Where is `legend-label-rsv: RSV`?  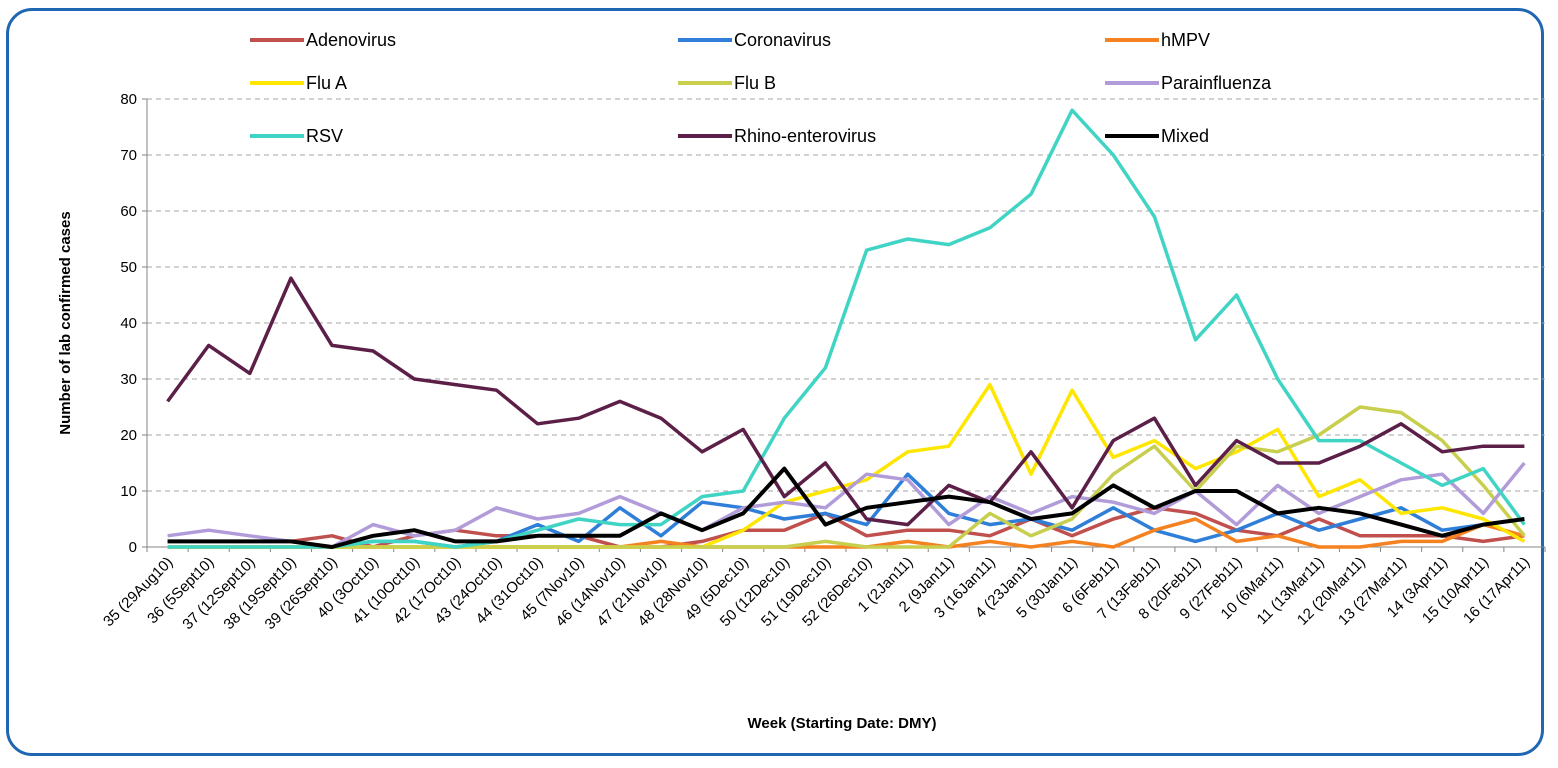
legend-label-rsv: RSV is located at coordinates (324, 136).